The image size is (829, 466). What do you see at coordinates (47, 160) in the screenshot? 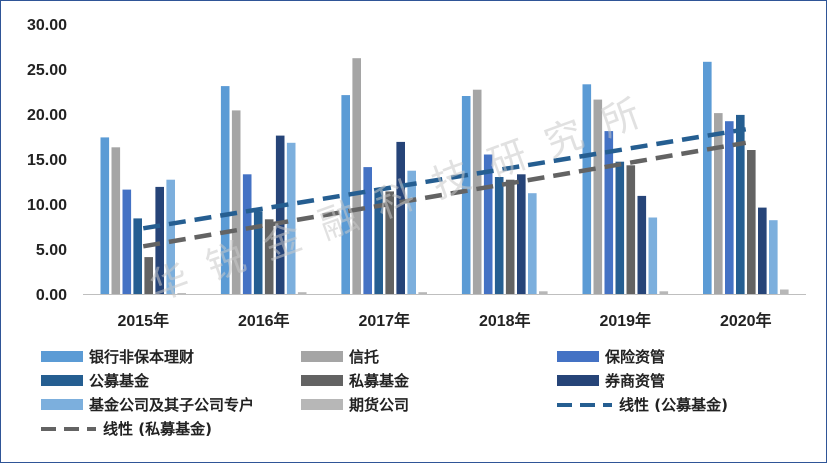
I see `y-tick-label: 15.00` at bounding box center [47, 160].